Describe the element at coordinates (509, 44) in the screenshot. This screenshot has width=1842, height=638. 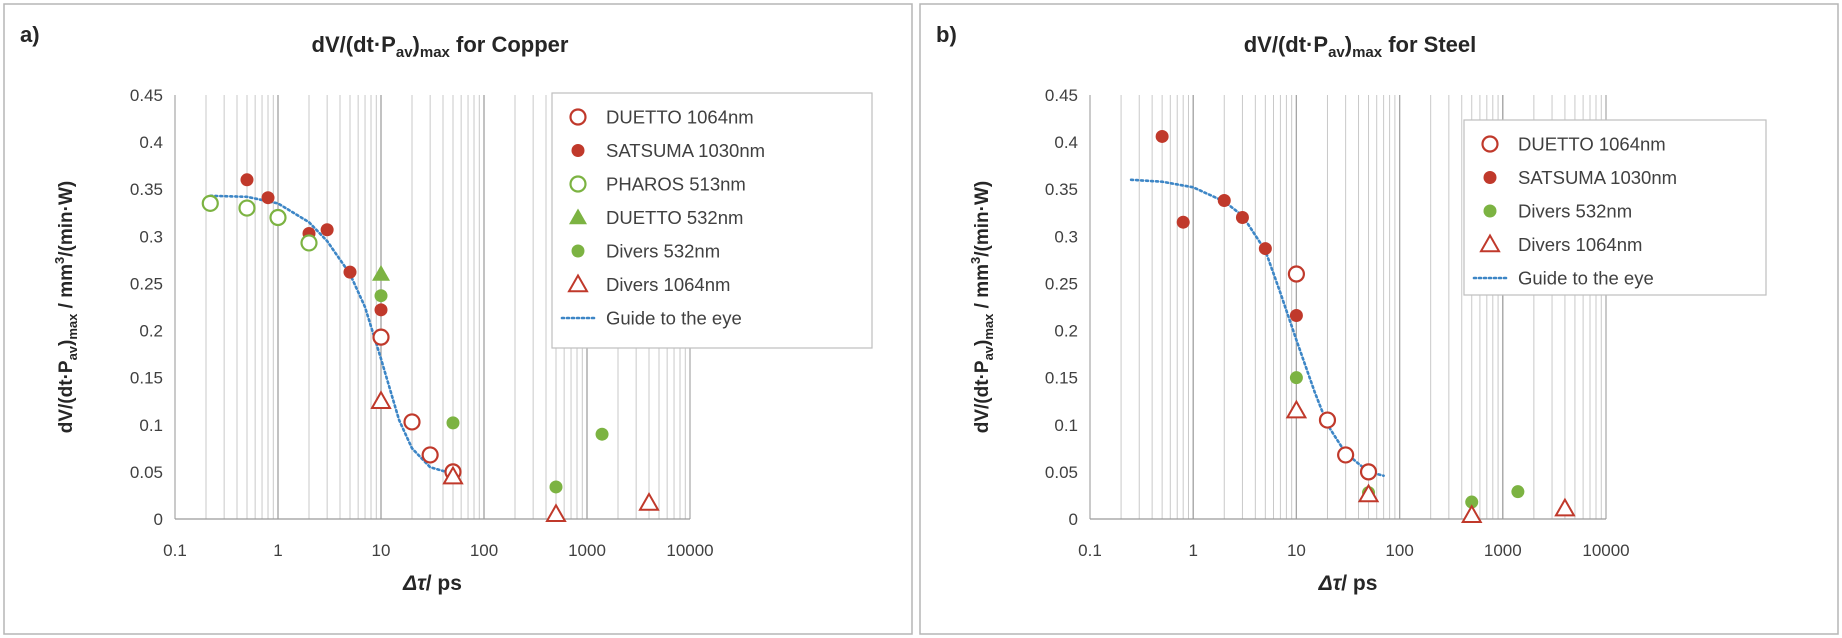
I see `title-part: for Copper` at that location.